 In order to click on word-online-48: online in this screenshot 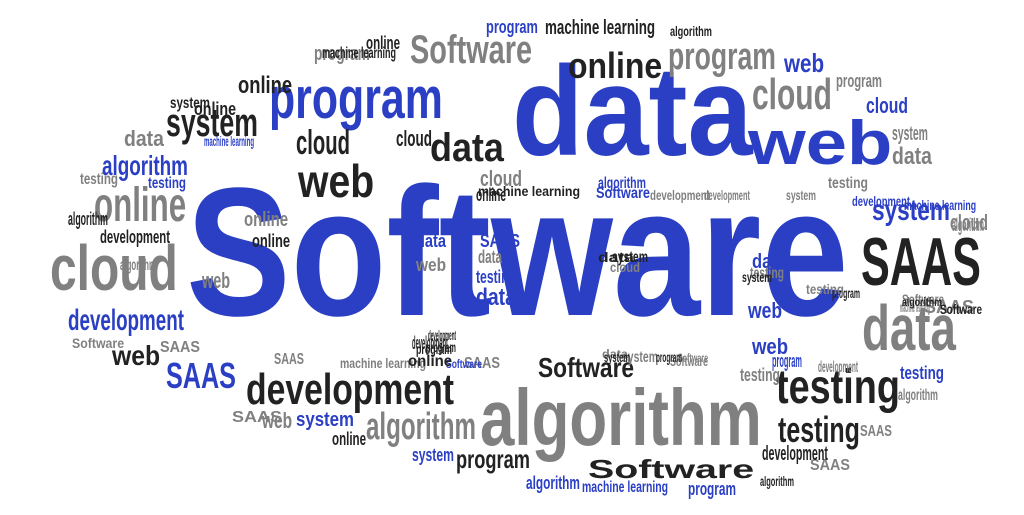, I will do `click(491, 195)`.